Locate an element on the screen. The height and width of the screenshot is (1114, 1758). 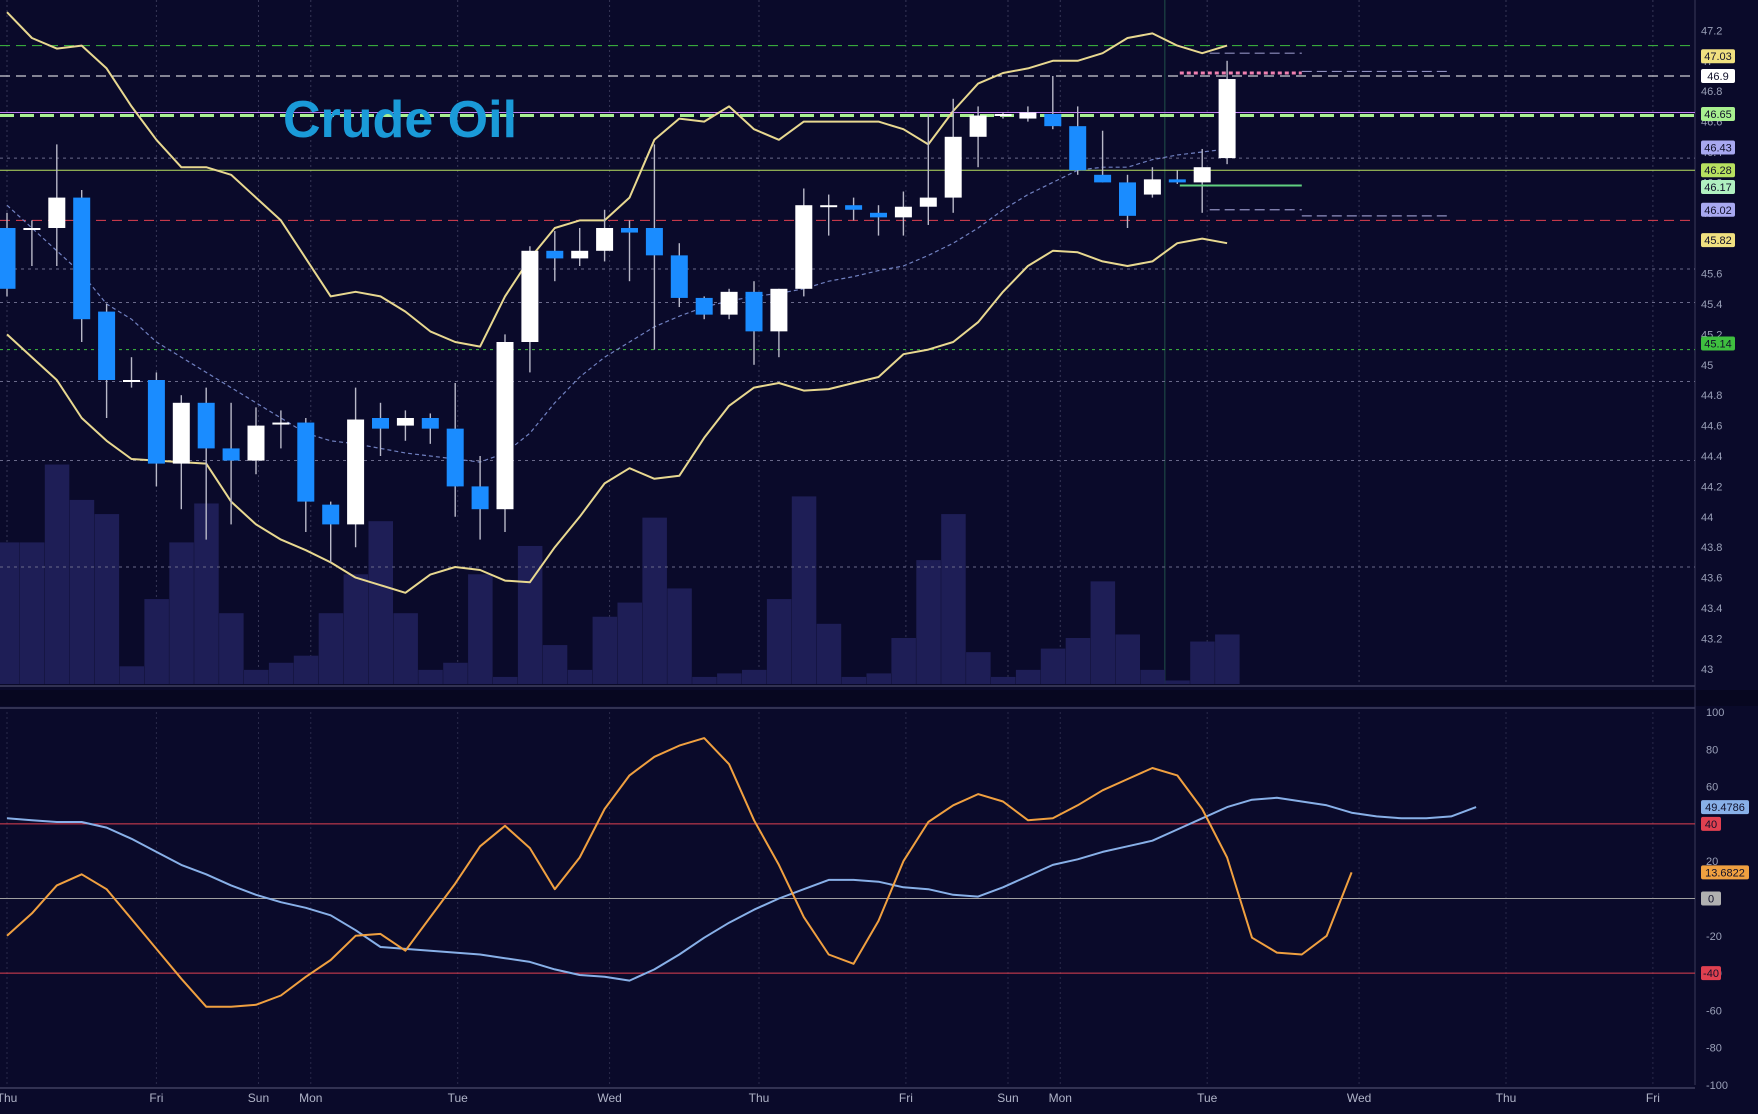
price-tick-label: 44 is located at coordinates (1707, 518).